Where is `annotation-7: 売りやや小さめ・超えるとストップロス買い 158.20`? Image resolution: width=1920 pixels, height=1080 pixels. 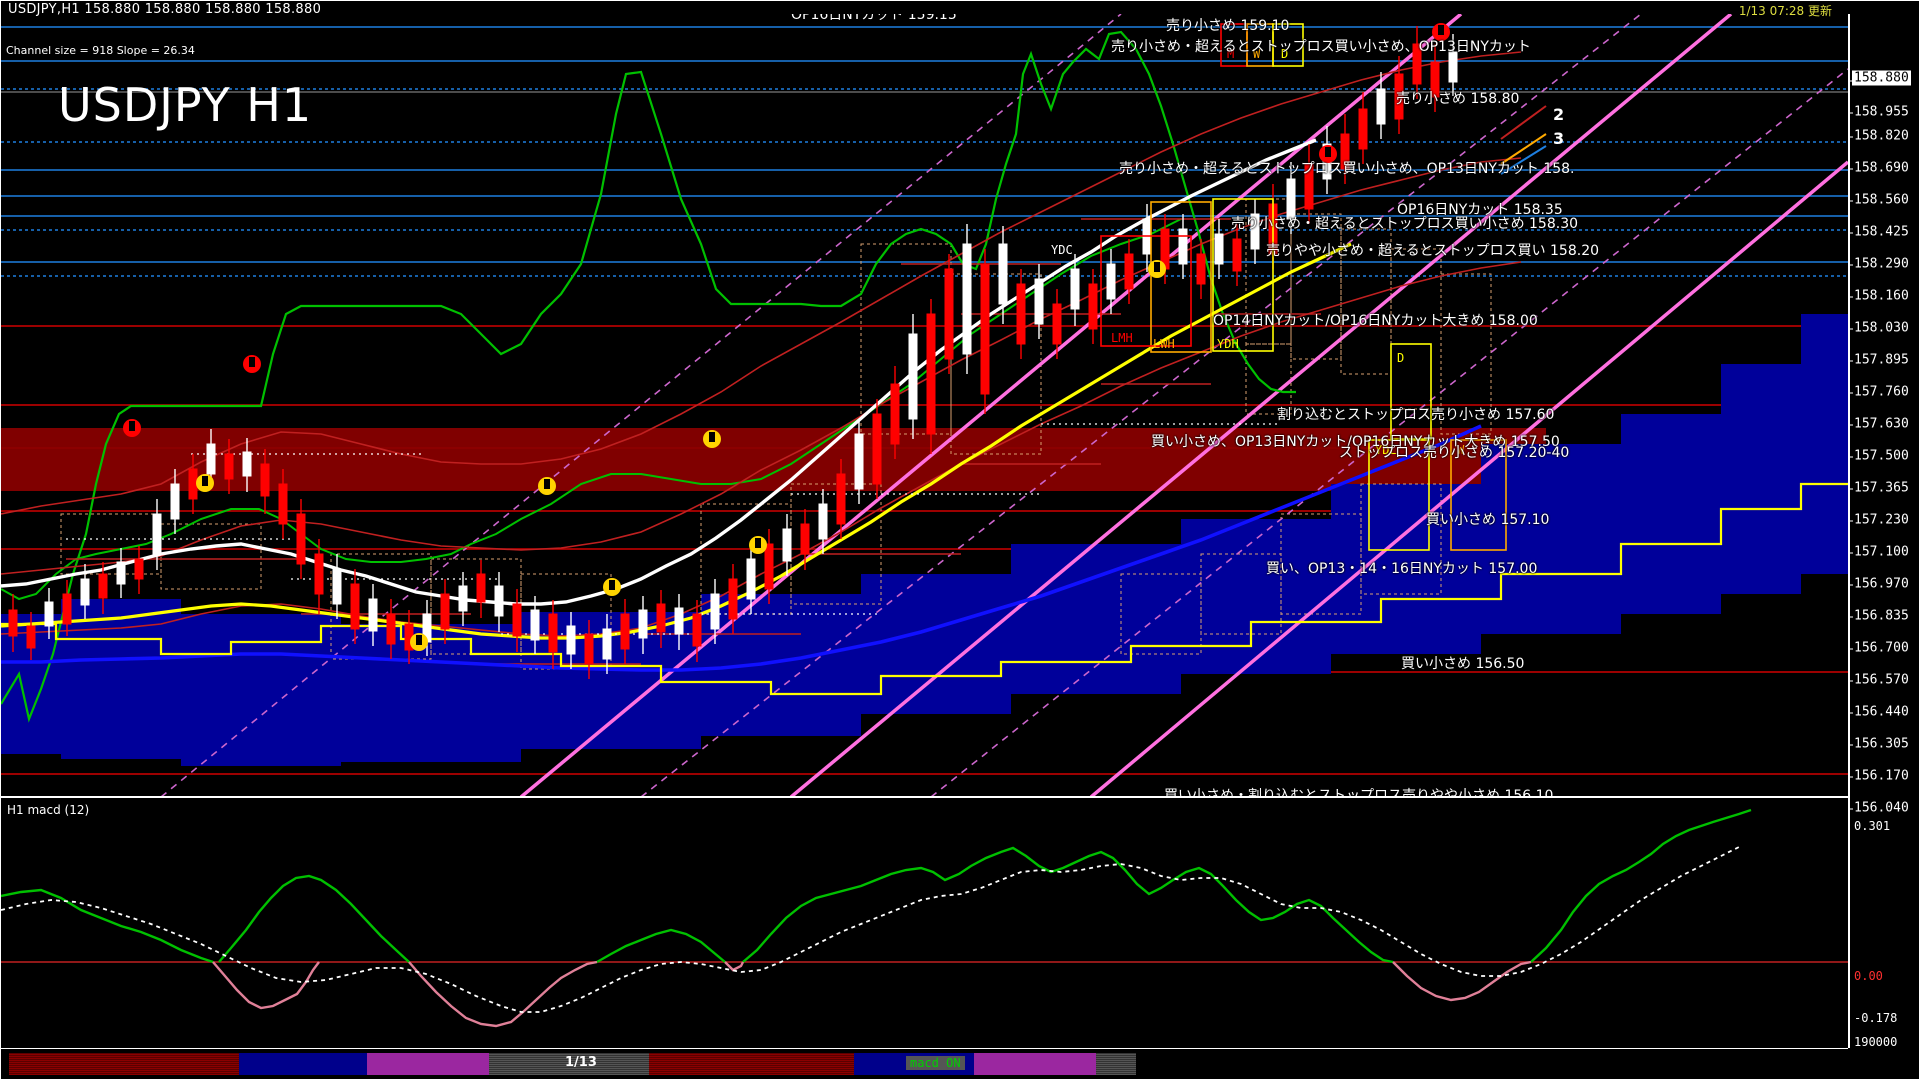
annotation-7: 売りやや小さめ・超えるとストップロス買い 158.20 is located at coordinates (1433, 251).